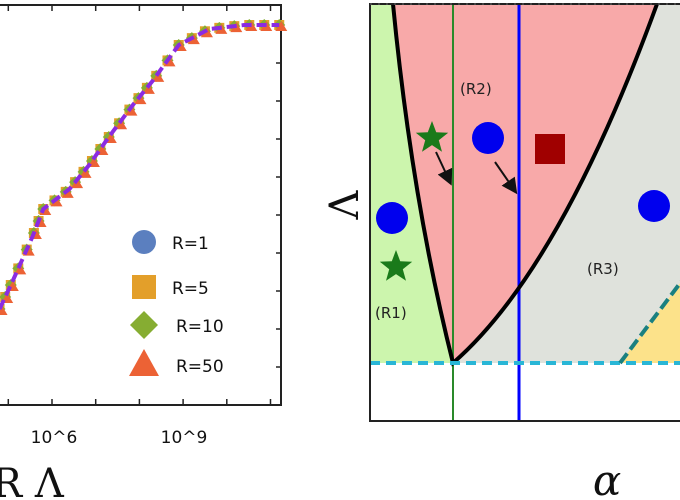 The height and width of the screenshot is (500, 680). Describe the element at coordinates (184, 438) in the screenshot. I see `x-tick-1e9: 10^9` at that location.